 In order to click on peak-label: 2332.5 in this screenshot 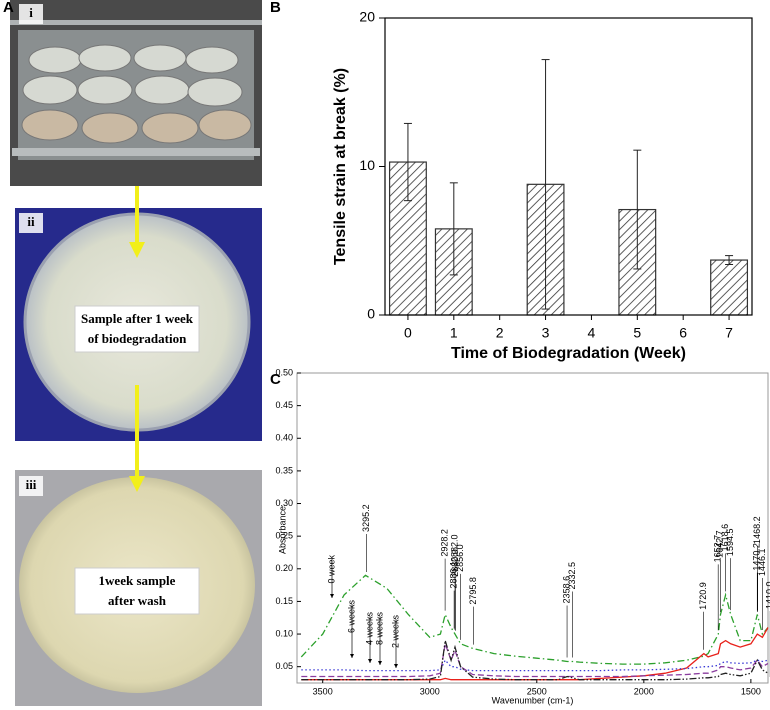, I will do `click(572, 576)`.